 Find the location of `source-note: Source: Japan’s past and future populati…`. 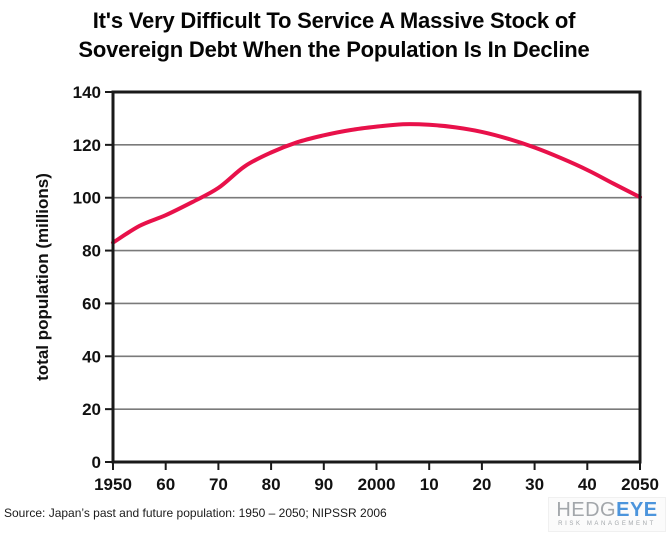

source-note: Source: Japan’s past and future populati… is located at coordinates (195, 513).